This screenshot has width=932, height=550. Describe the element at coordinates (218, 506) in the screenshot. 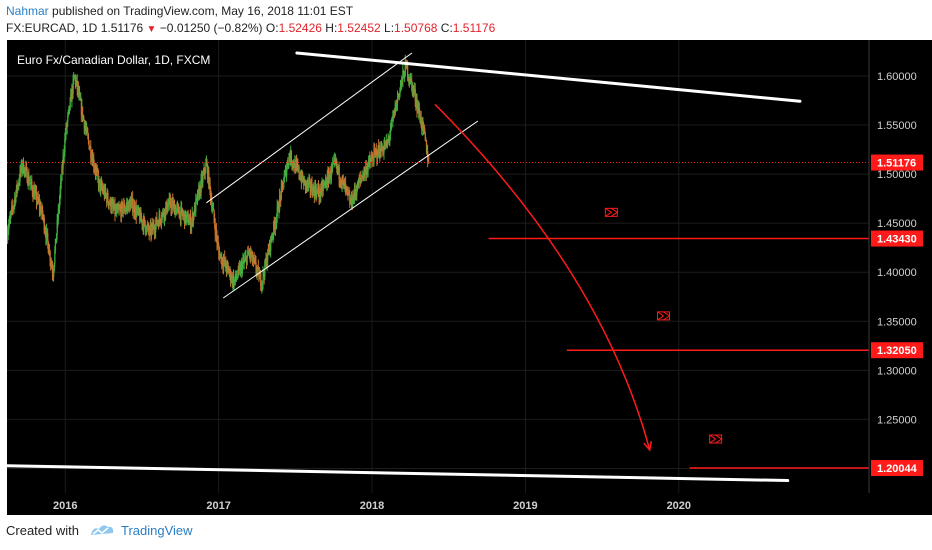

I see `x-tick-label: 2017` at that location.